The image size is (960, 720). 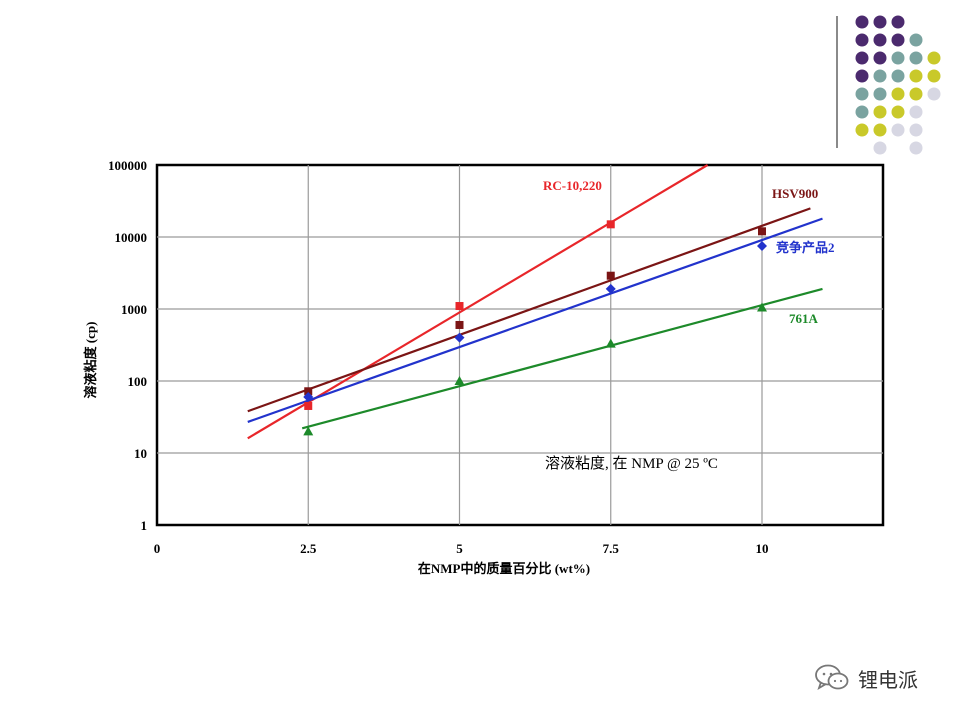 What do you see at coordinates (157, 548) in the screenshot?
I see `x-tick-label: 0` at bounding box center [157, 548].